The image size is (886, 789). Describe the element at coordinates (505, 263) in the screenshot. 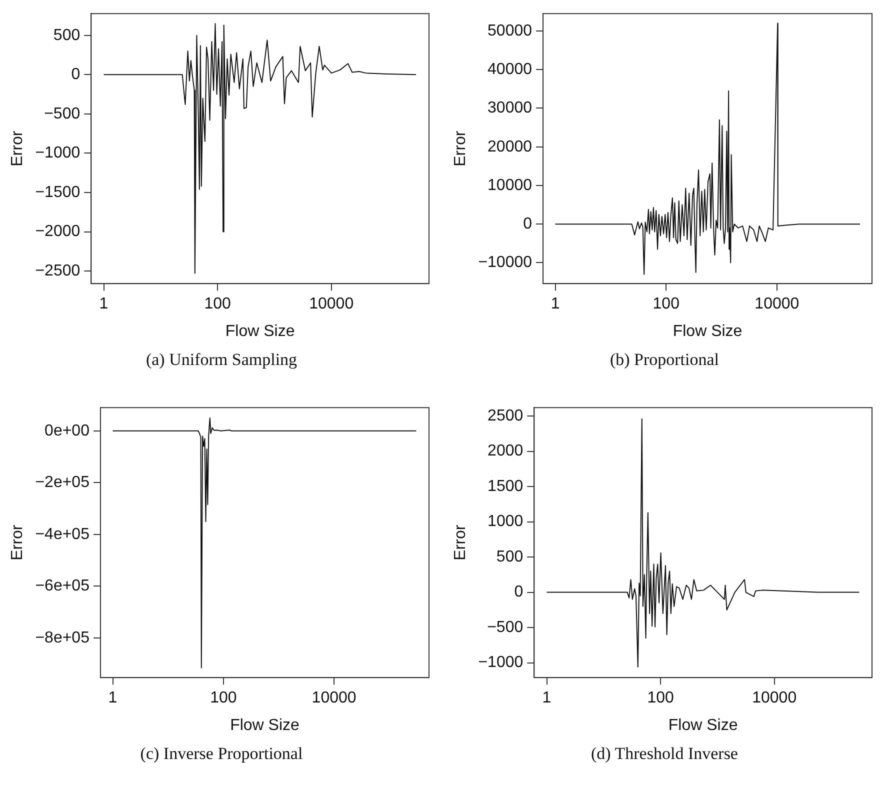

I see `y-tick-label: −10000` at that location.